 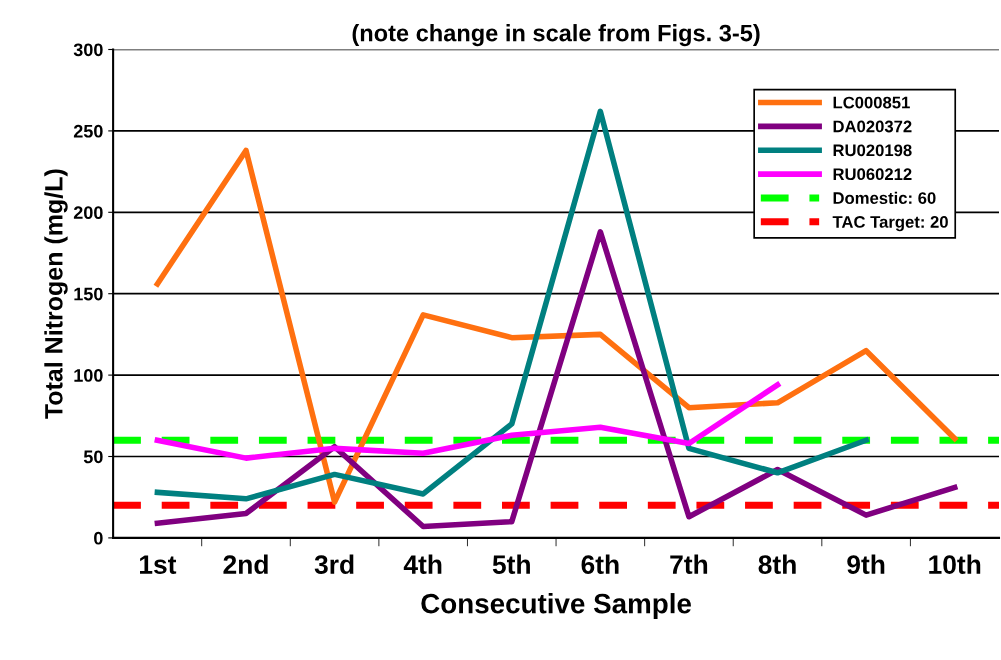 What do you see at coordinates (890, 224) in the screenshot?
I see `legend-label: TAC Target: 20` at bounding box center [890, 224].